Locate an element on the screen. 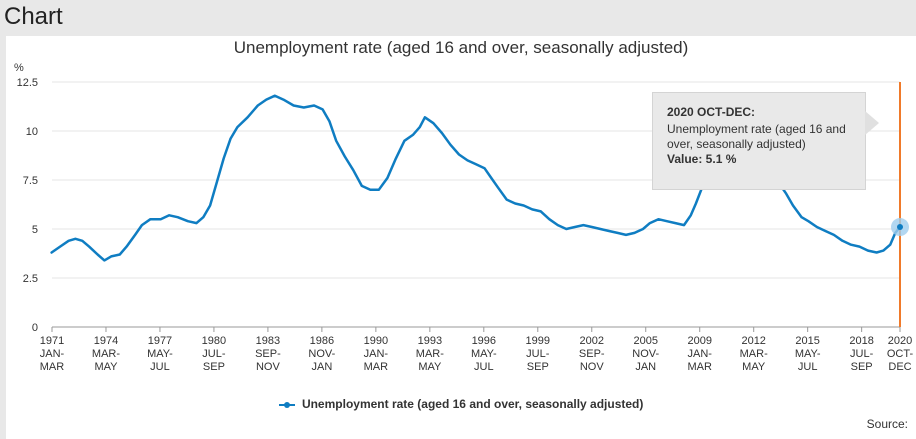  y-tick-label: 12.5 is located at coordinates (27, 83).